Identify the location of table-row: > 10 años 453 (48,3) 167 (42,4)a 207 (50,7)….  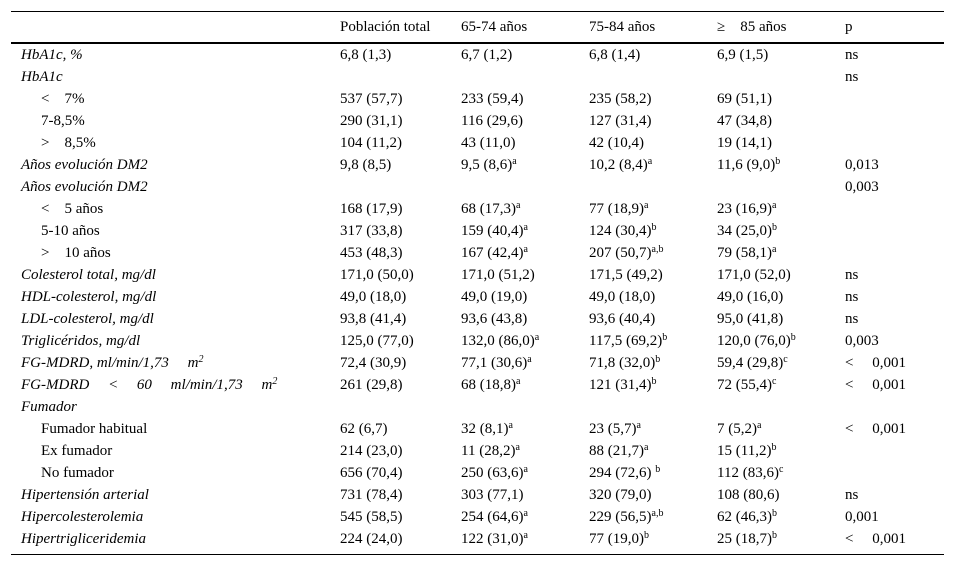
(477, 253).